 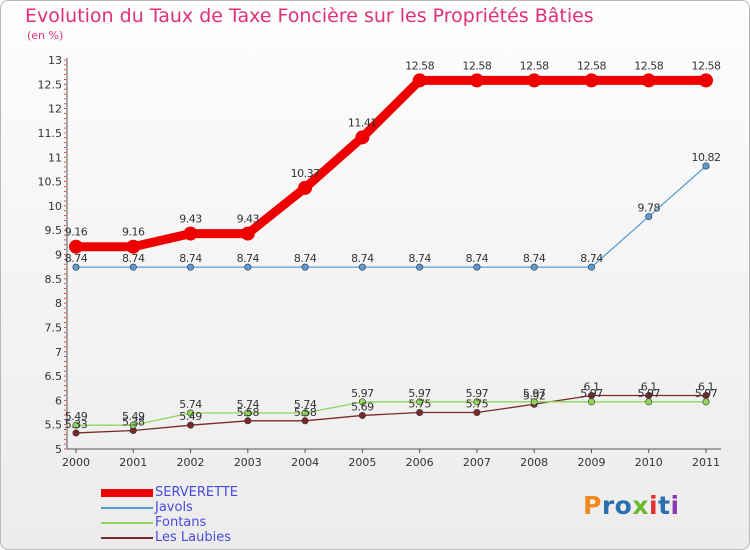 I want to click on legend-item-les-laubies: Les Laubies, so click(x=169, y=537).